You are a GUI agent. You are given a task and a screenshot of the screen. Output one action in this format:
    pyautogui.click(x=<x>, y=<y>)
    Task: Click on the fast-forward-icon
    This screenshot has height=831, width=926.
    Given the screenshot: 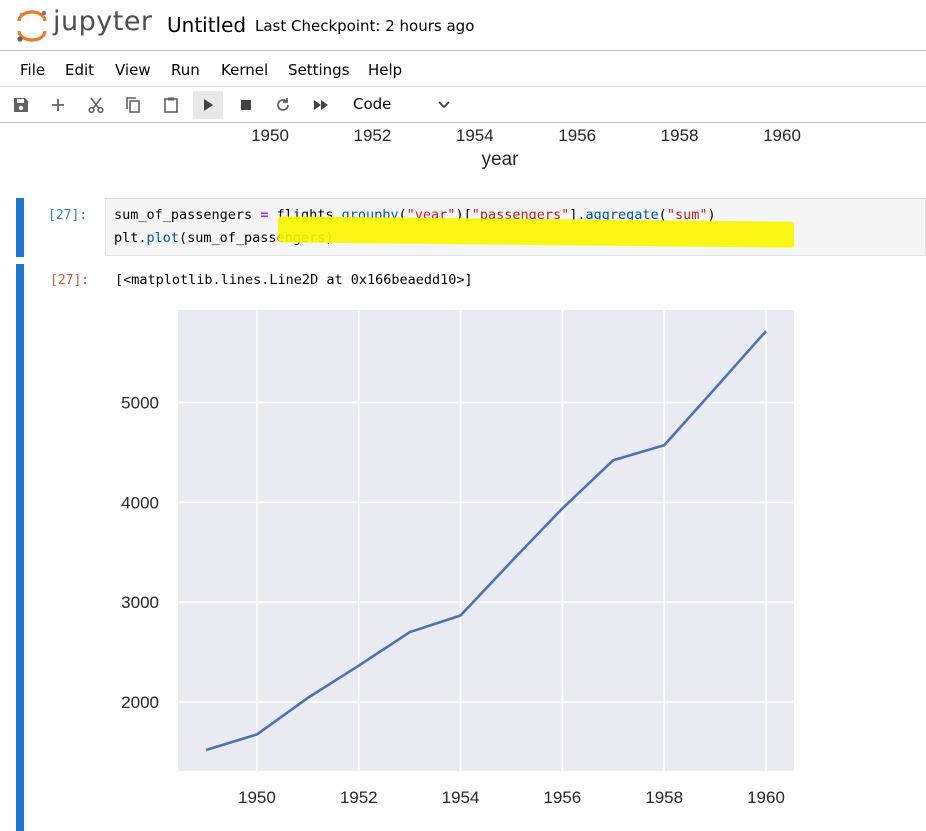 What is the action you would take?
    pyautogui.click(x=321, y=105)
    